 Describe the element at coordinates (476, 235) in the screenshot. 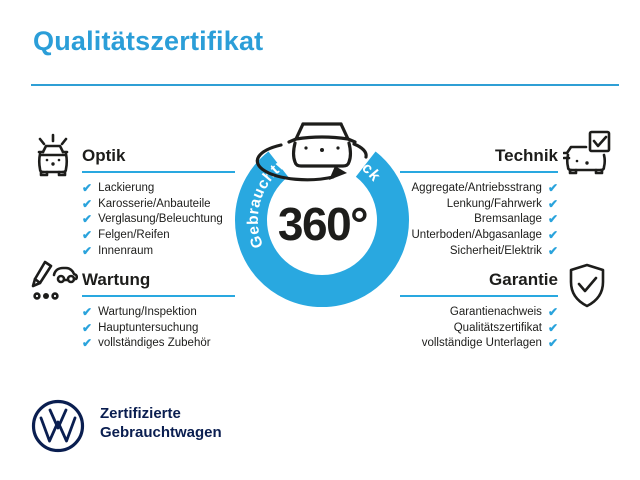

I see `checklist-item-label: Unterboden/Abgasanlage` at that location.